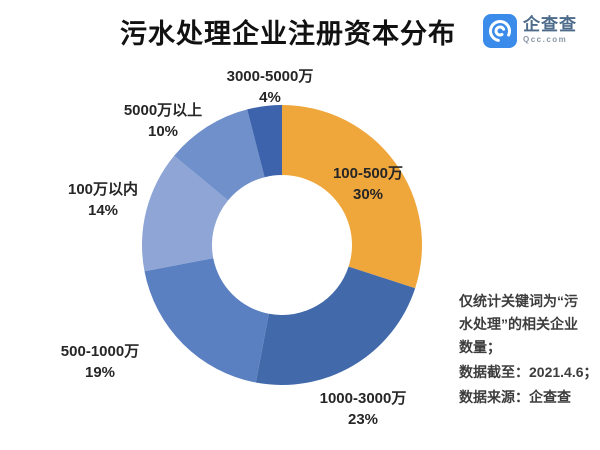 The width and height of the screenshot is (600, 450). What do you see at coordinates (270, 76) in the screenshot?
I see `segment-name: 3000-5000万` at bounding box center [270, 76].